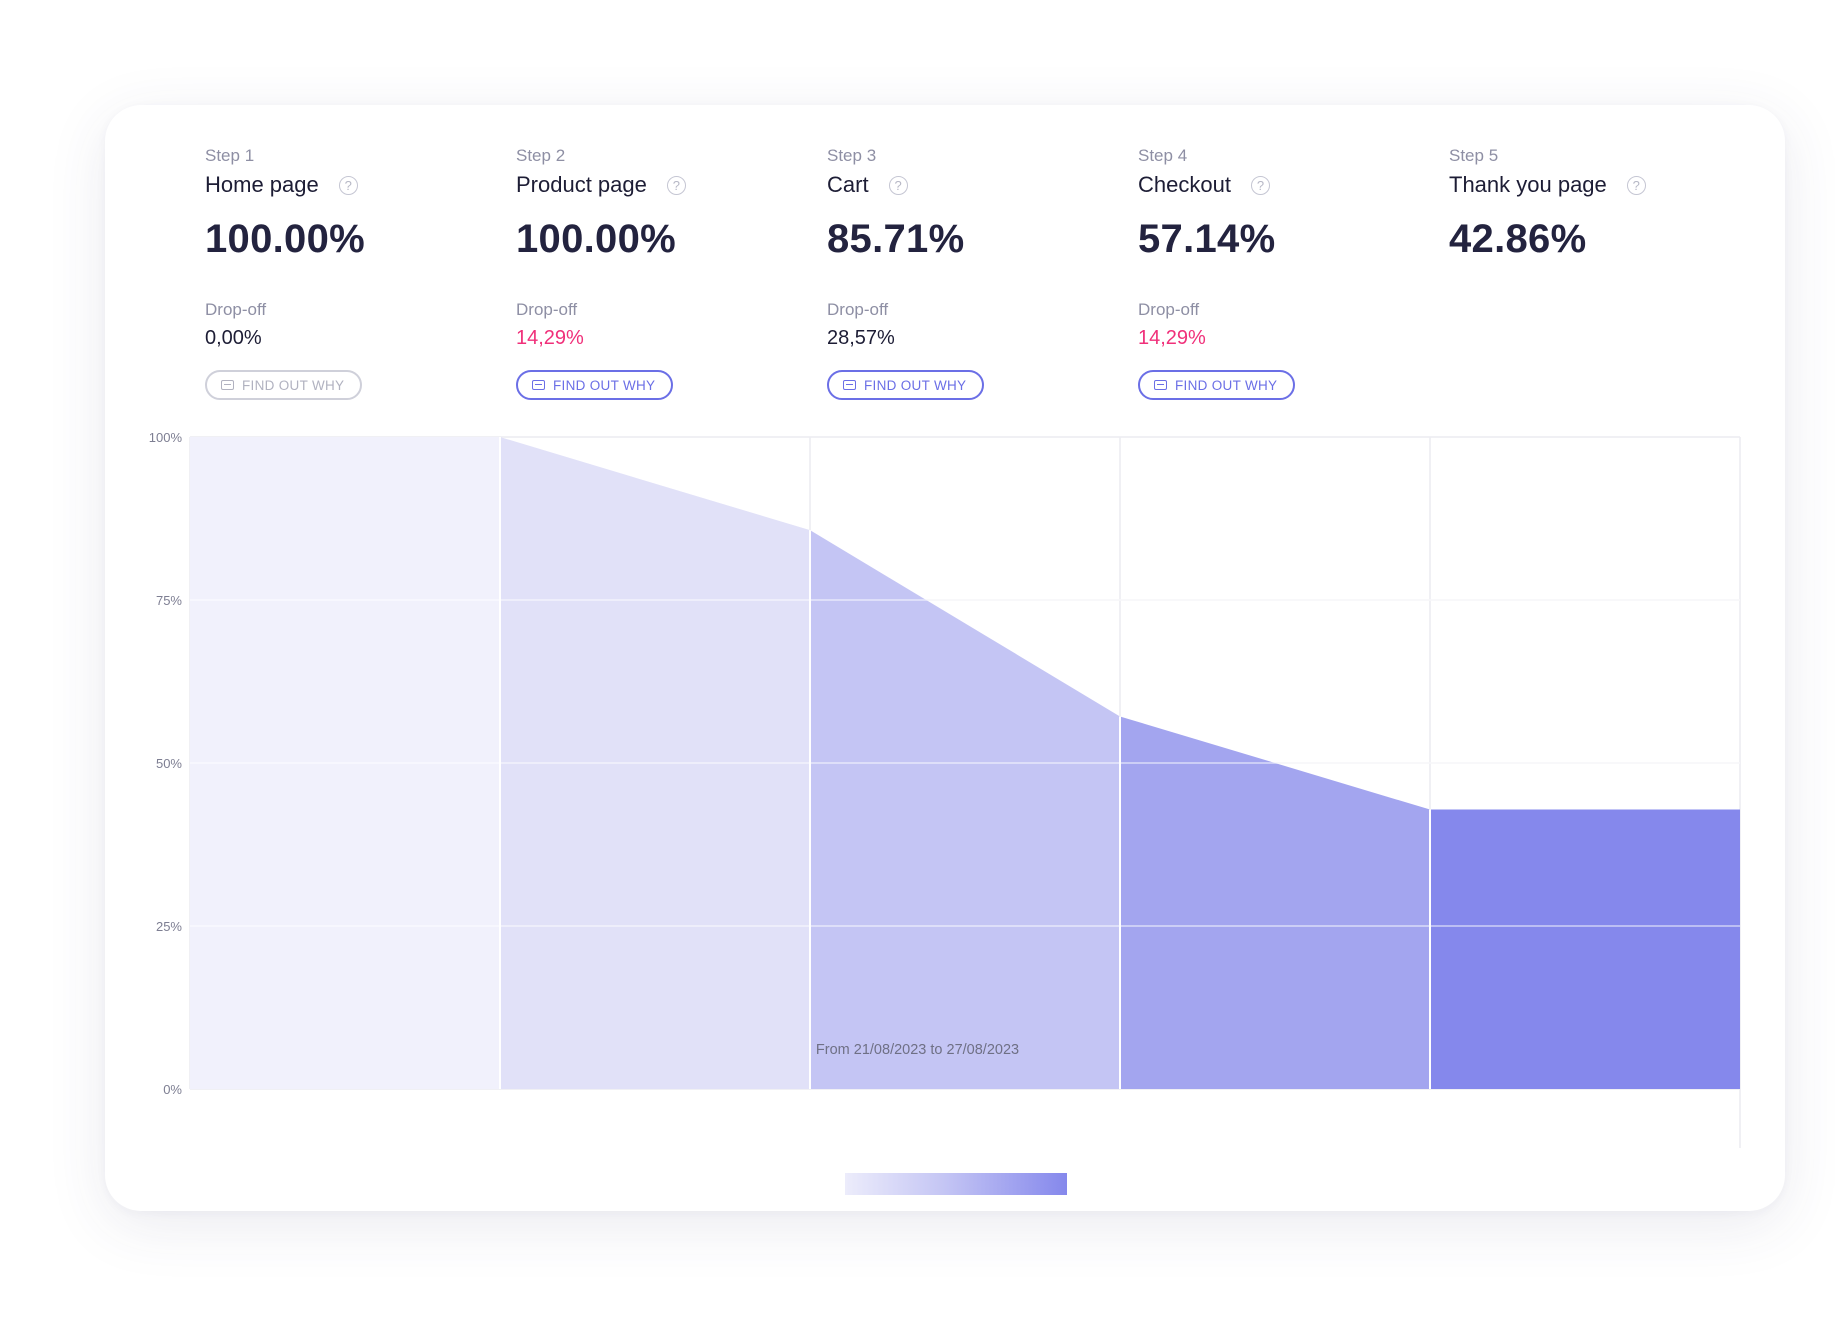 The image size is (1835, 1344). I want to click on date-range-label: From 21/08/2023 to 27/08/2023, so click(917, 1050).